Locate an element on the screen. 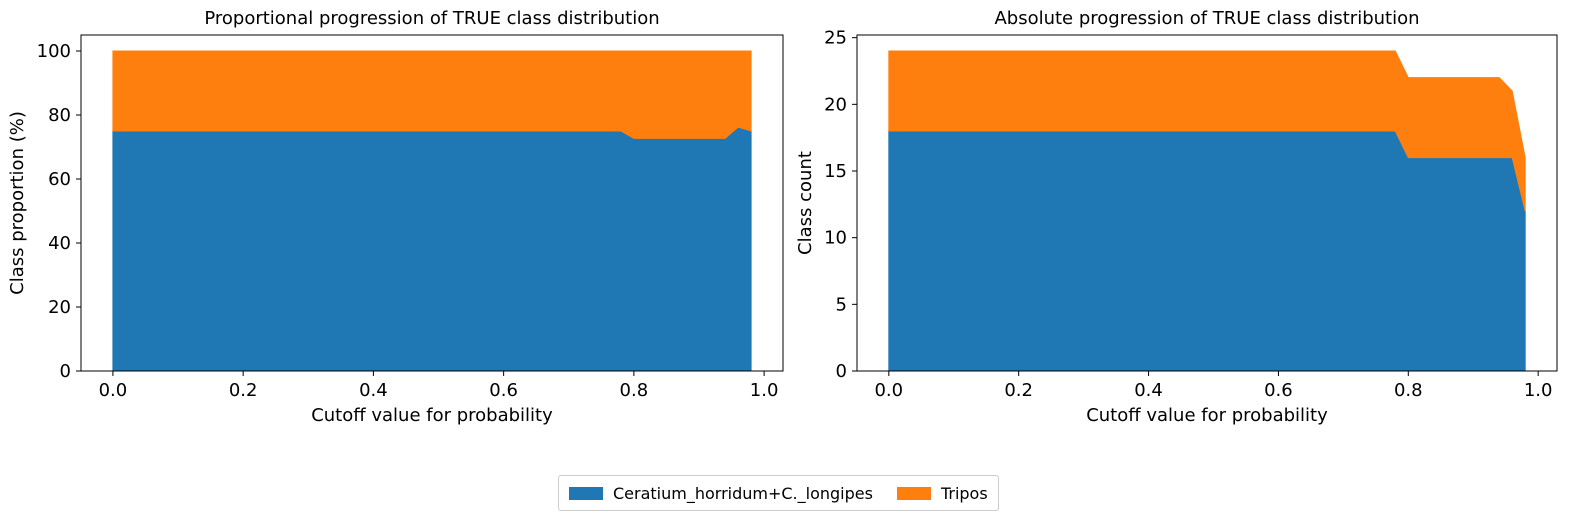 The width and height of the screenshot is (1589, 524). y-tick-label: 25 is located at coordinates (835, 38).